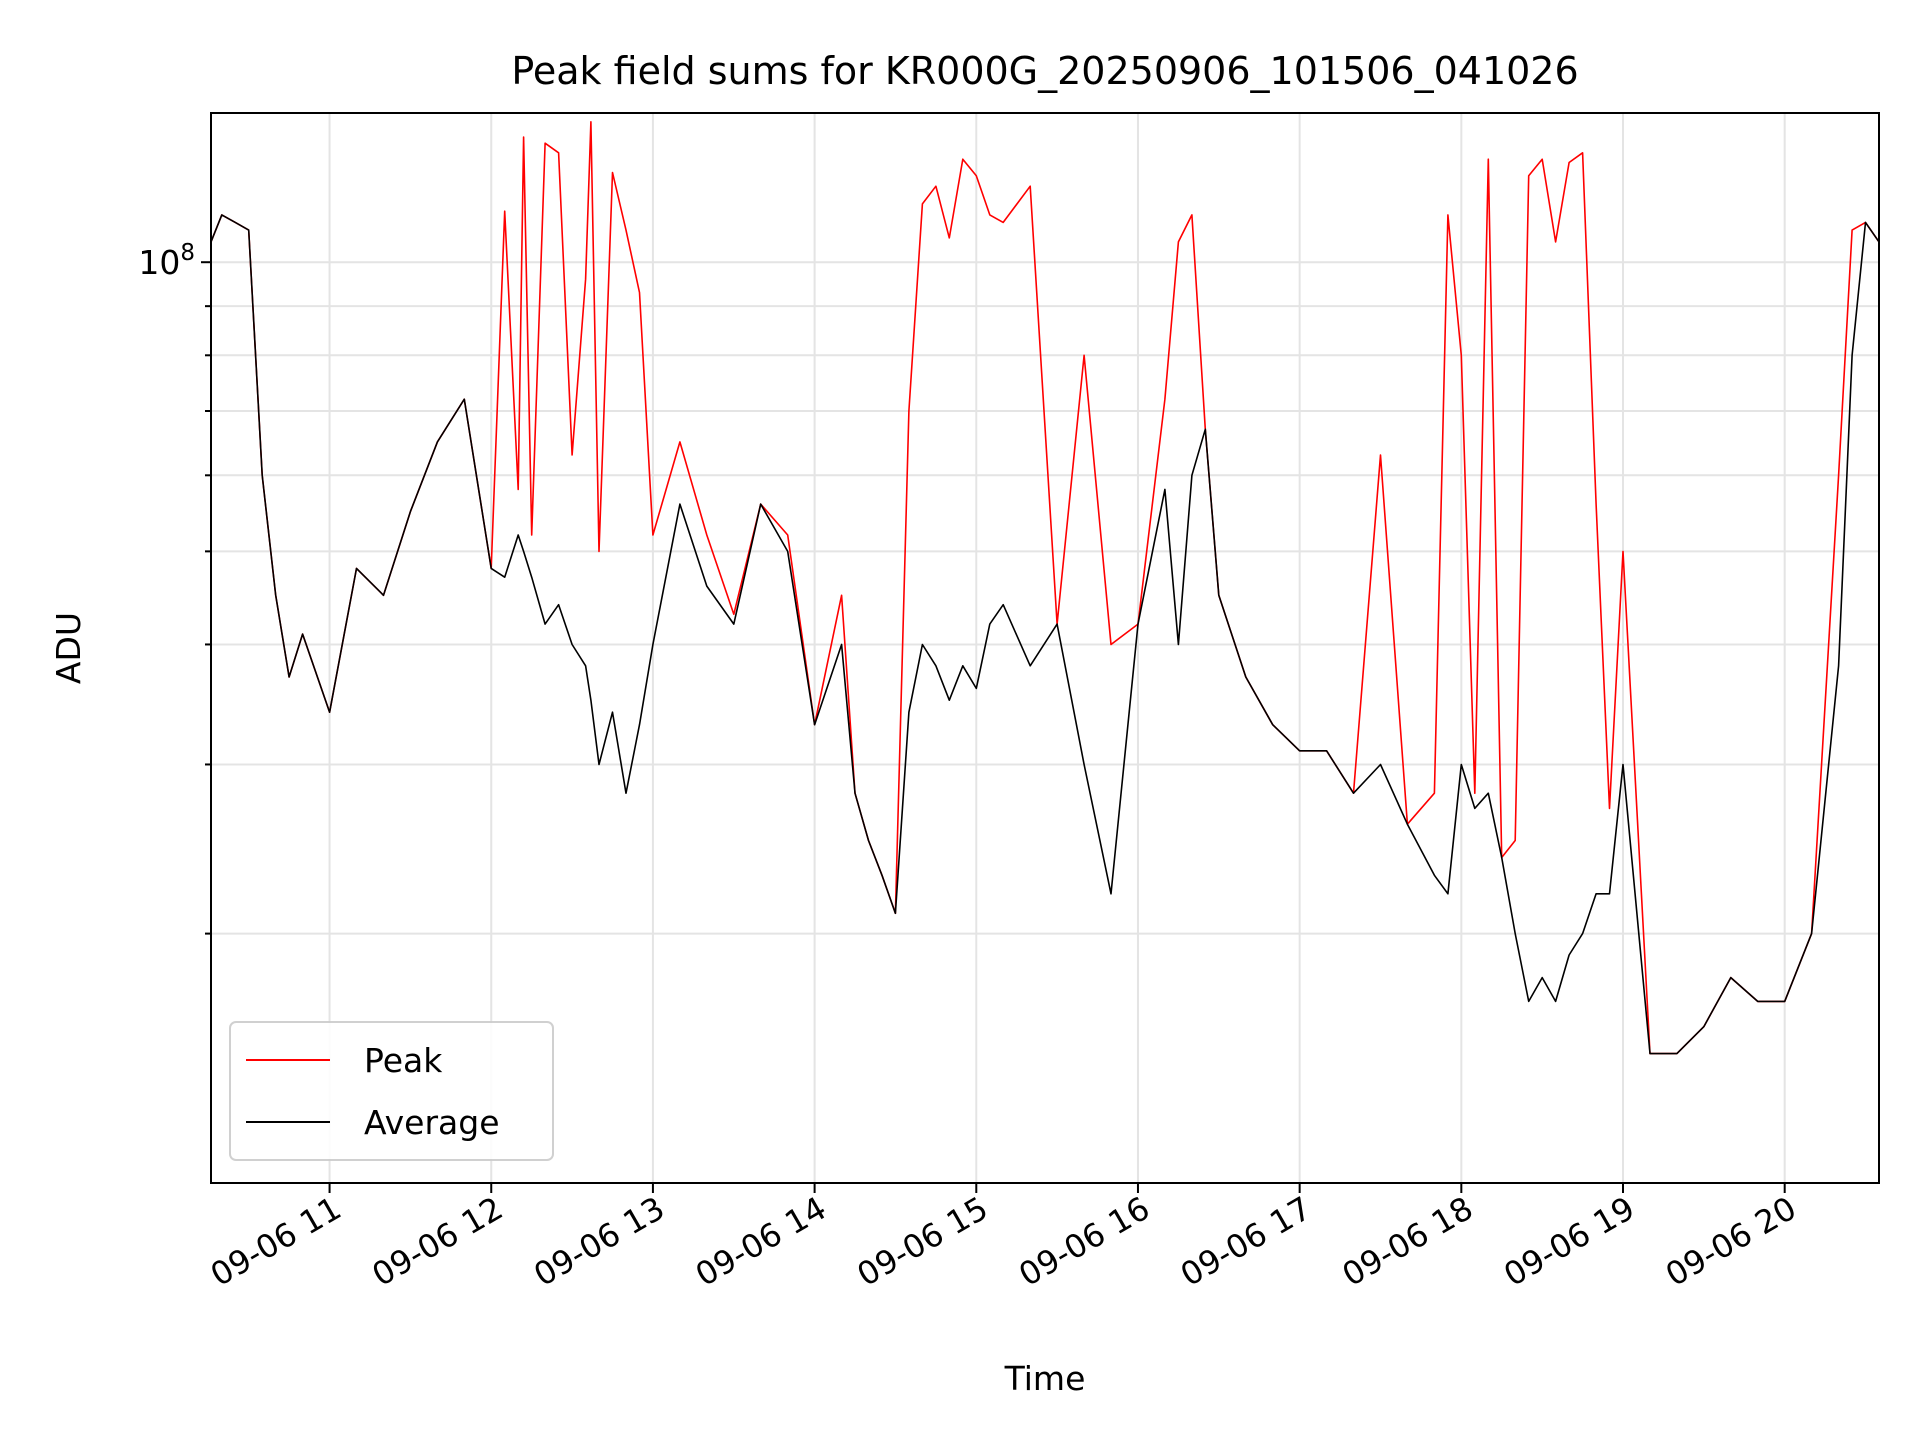 This screenshot has height=1440, width=1920. Describe the element at coordinates (187, 253) in the screenshot. I see `y-tick-label-exponent: 8` at that location.